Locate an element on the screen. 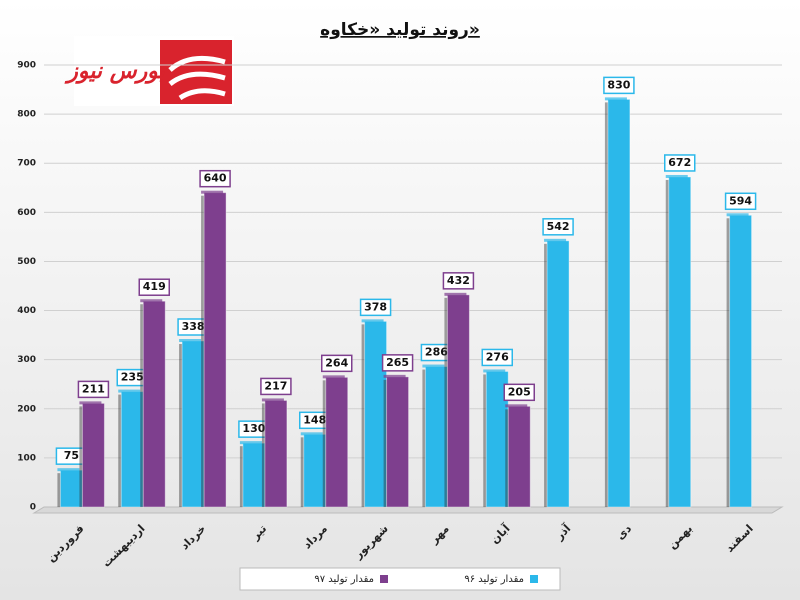 This screenshot has width=800, height=600. y-tick-label: 100 is located at coordinates (26, 458).